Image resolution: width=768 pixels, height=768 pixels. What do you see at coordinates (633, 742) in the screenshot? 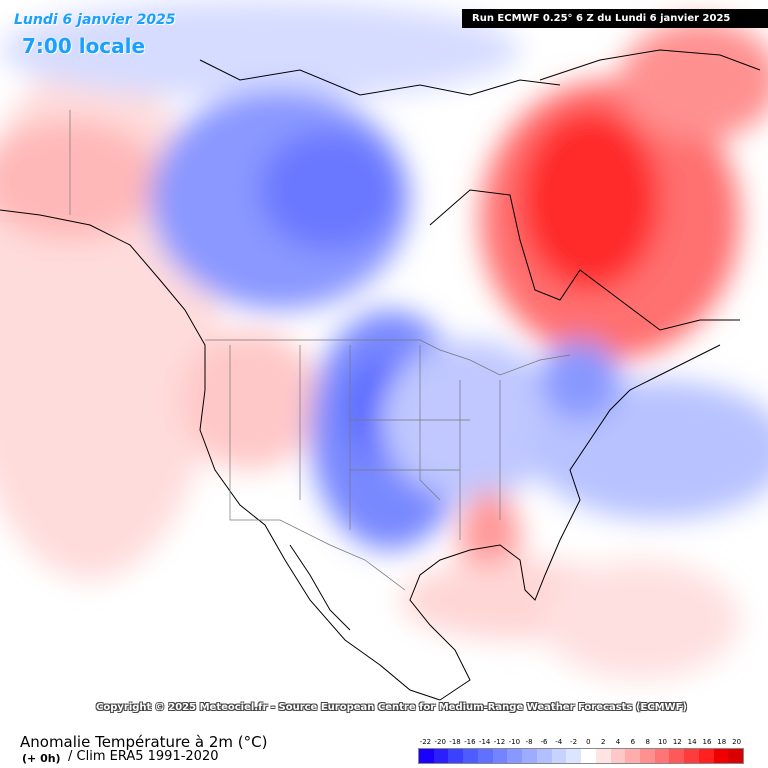
I see `legend-tick-label: 6` at bounding box center [633, 742].